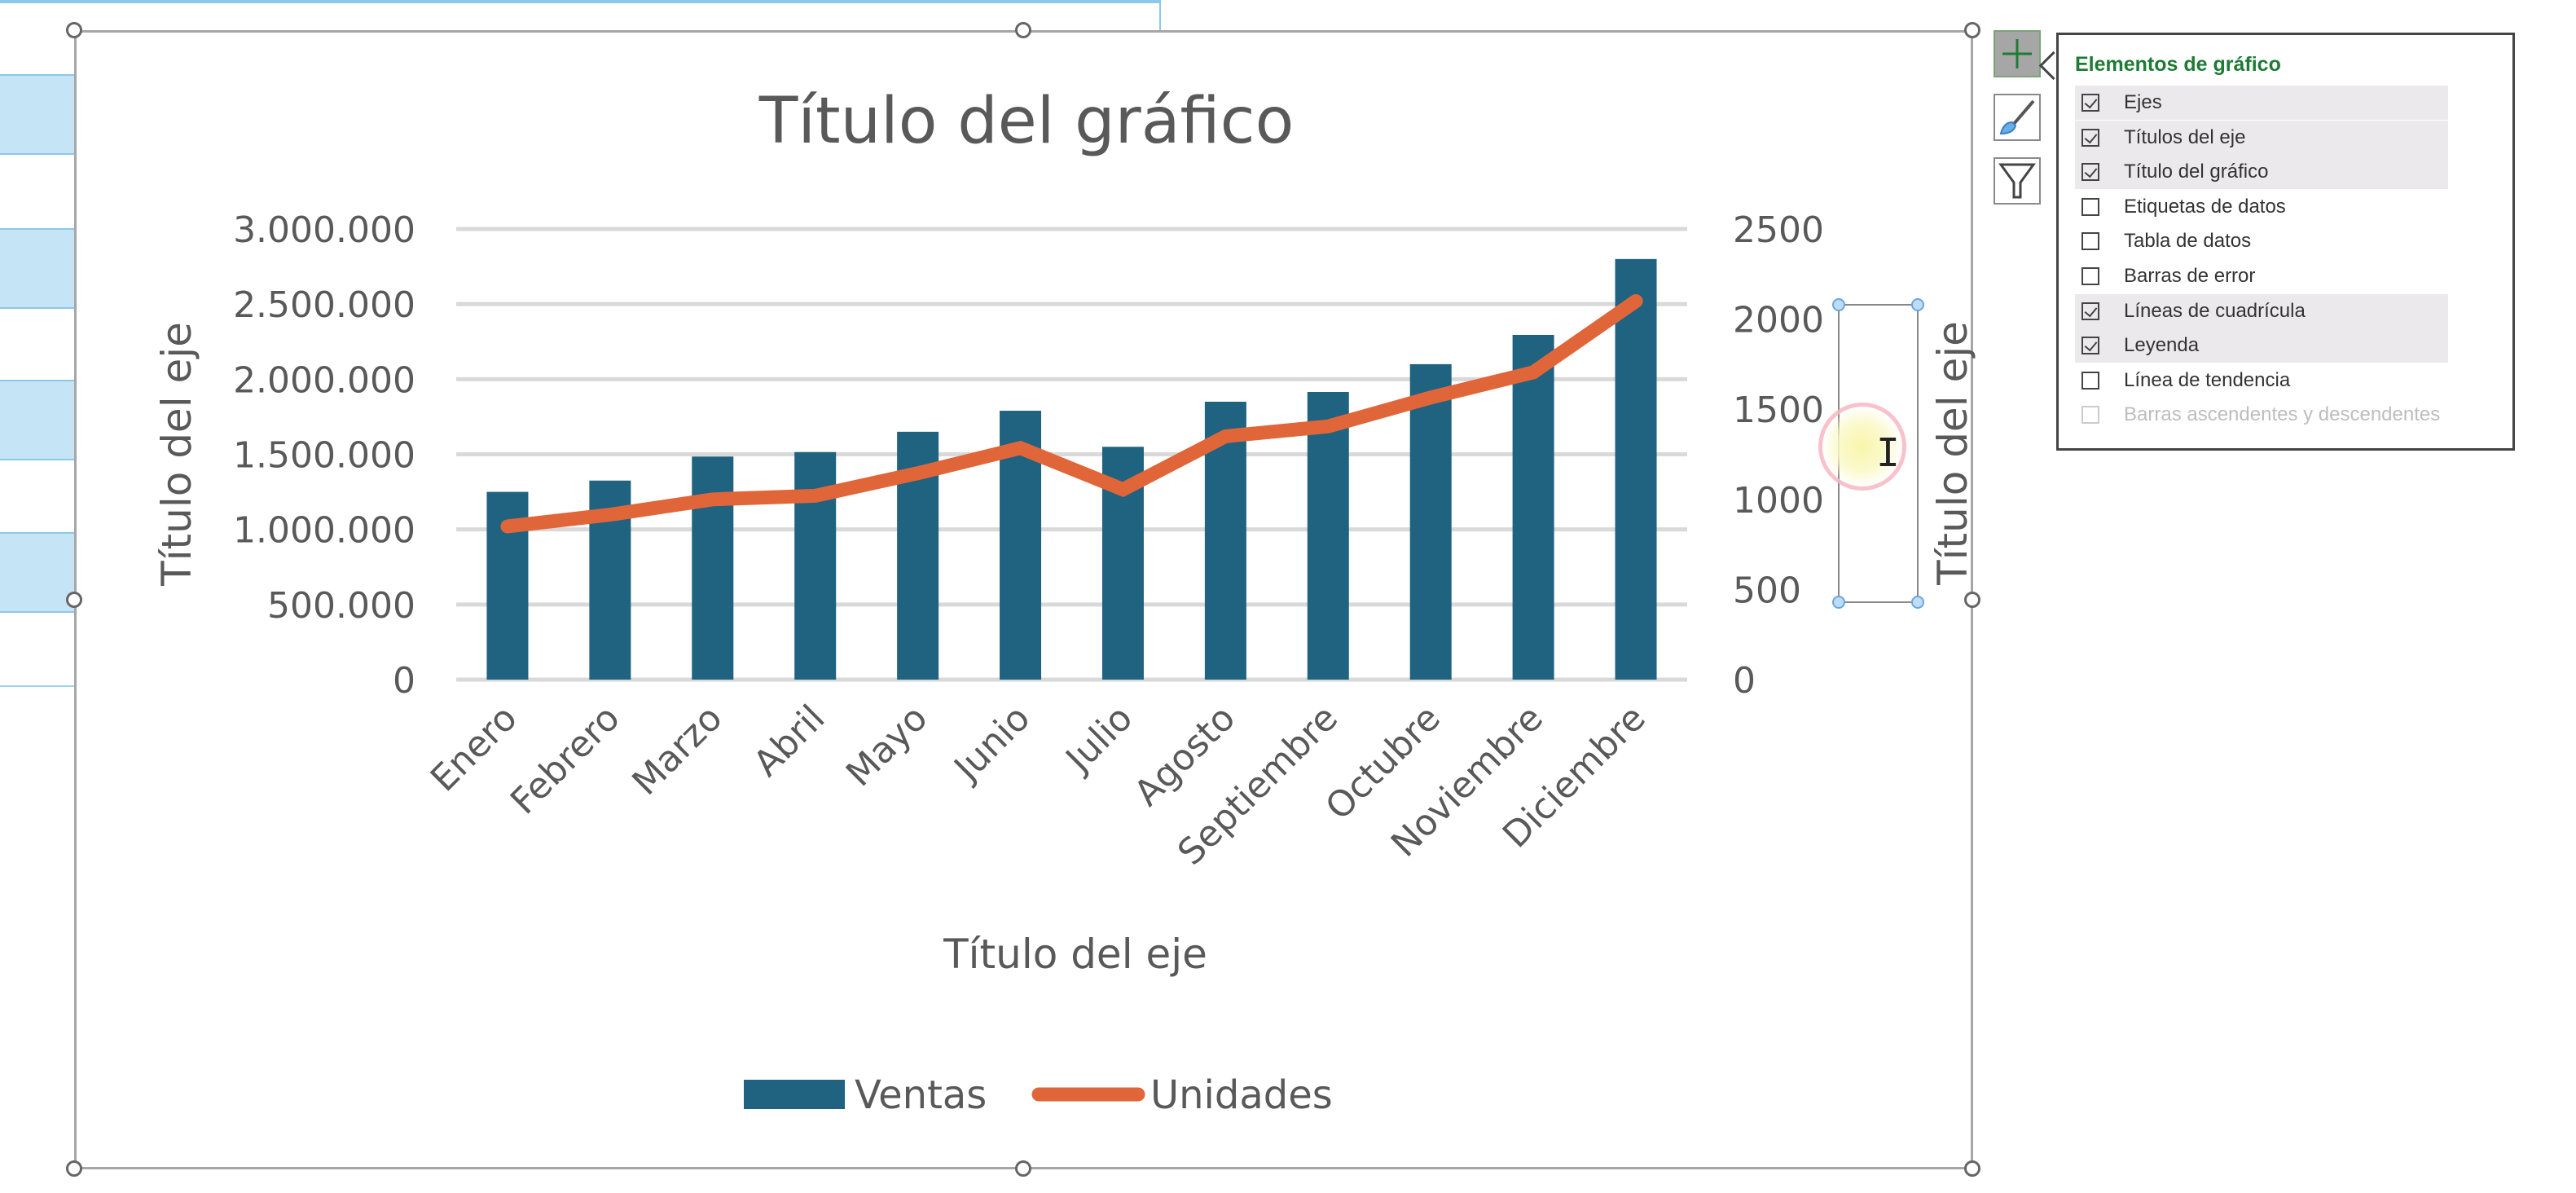 Image resolution: width=2576 pixels, height=1193 pixels. Describe the element at coordinates (324, 230) in the screenshot. I see `y-tick-label: 3.000.000` at that location.